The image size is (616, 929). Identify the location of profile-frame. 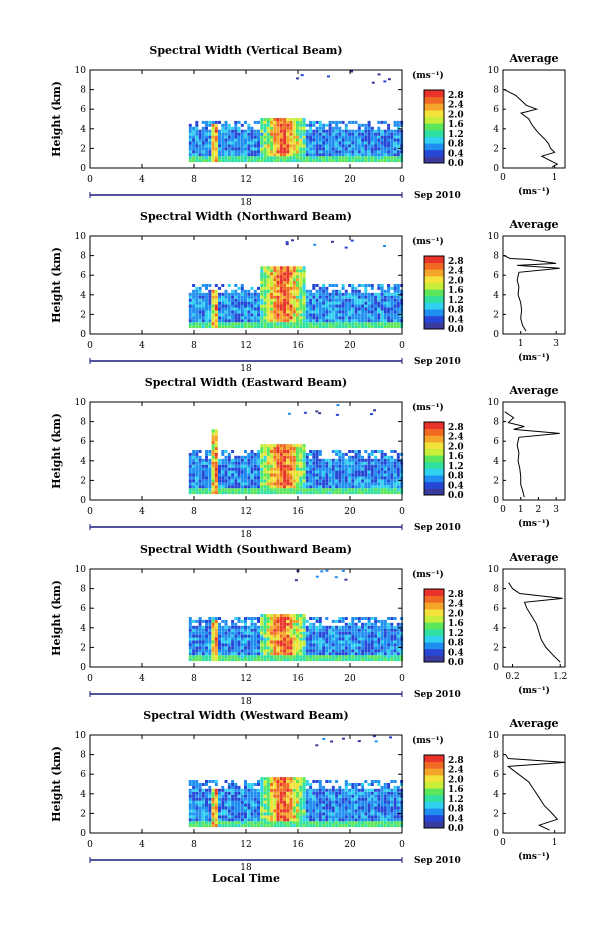
(534, 618).